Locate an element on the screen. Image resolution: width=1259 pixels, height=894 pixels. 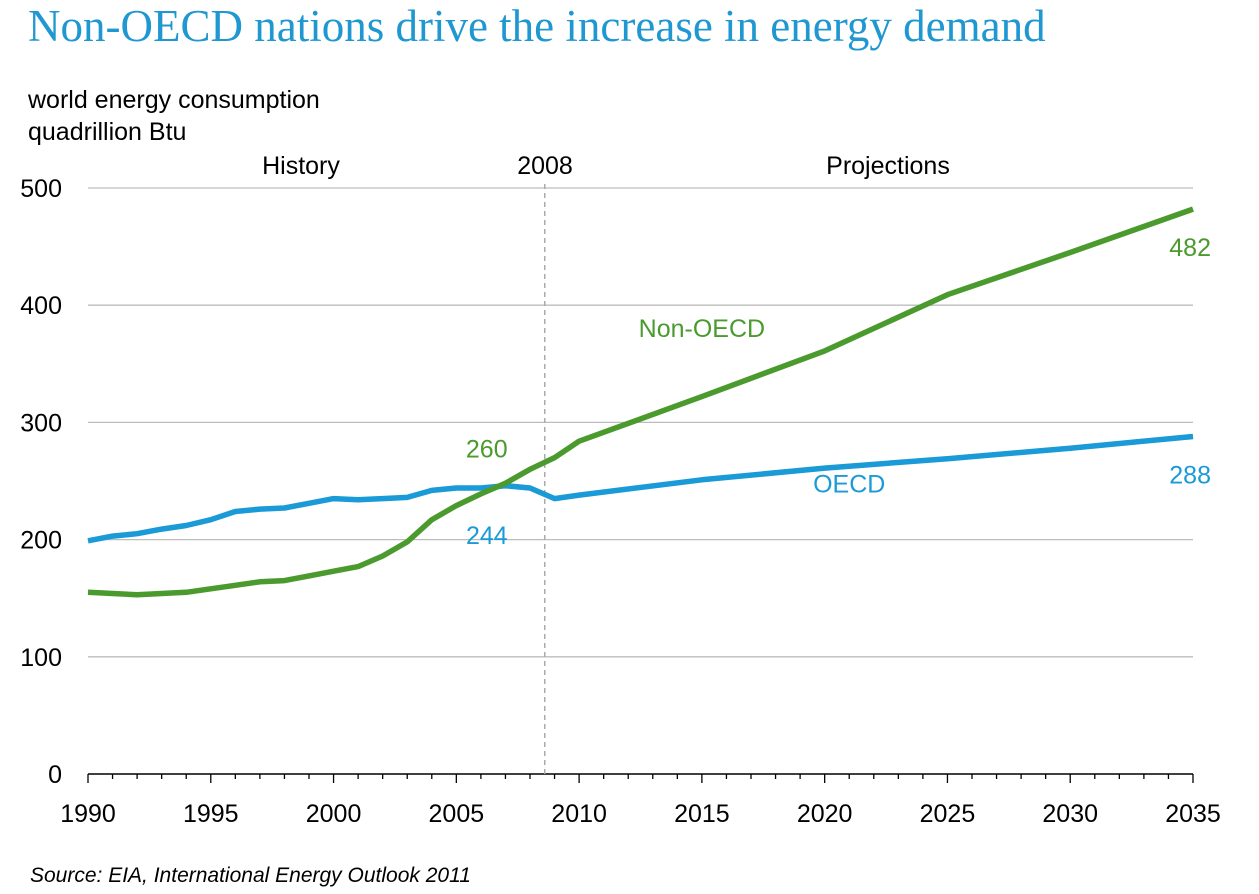
annotation-288: 288 is located at coordinates (1190, 475).